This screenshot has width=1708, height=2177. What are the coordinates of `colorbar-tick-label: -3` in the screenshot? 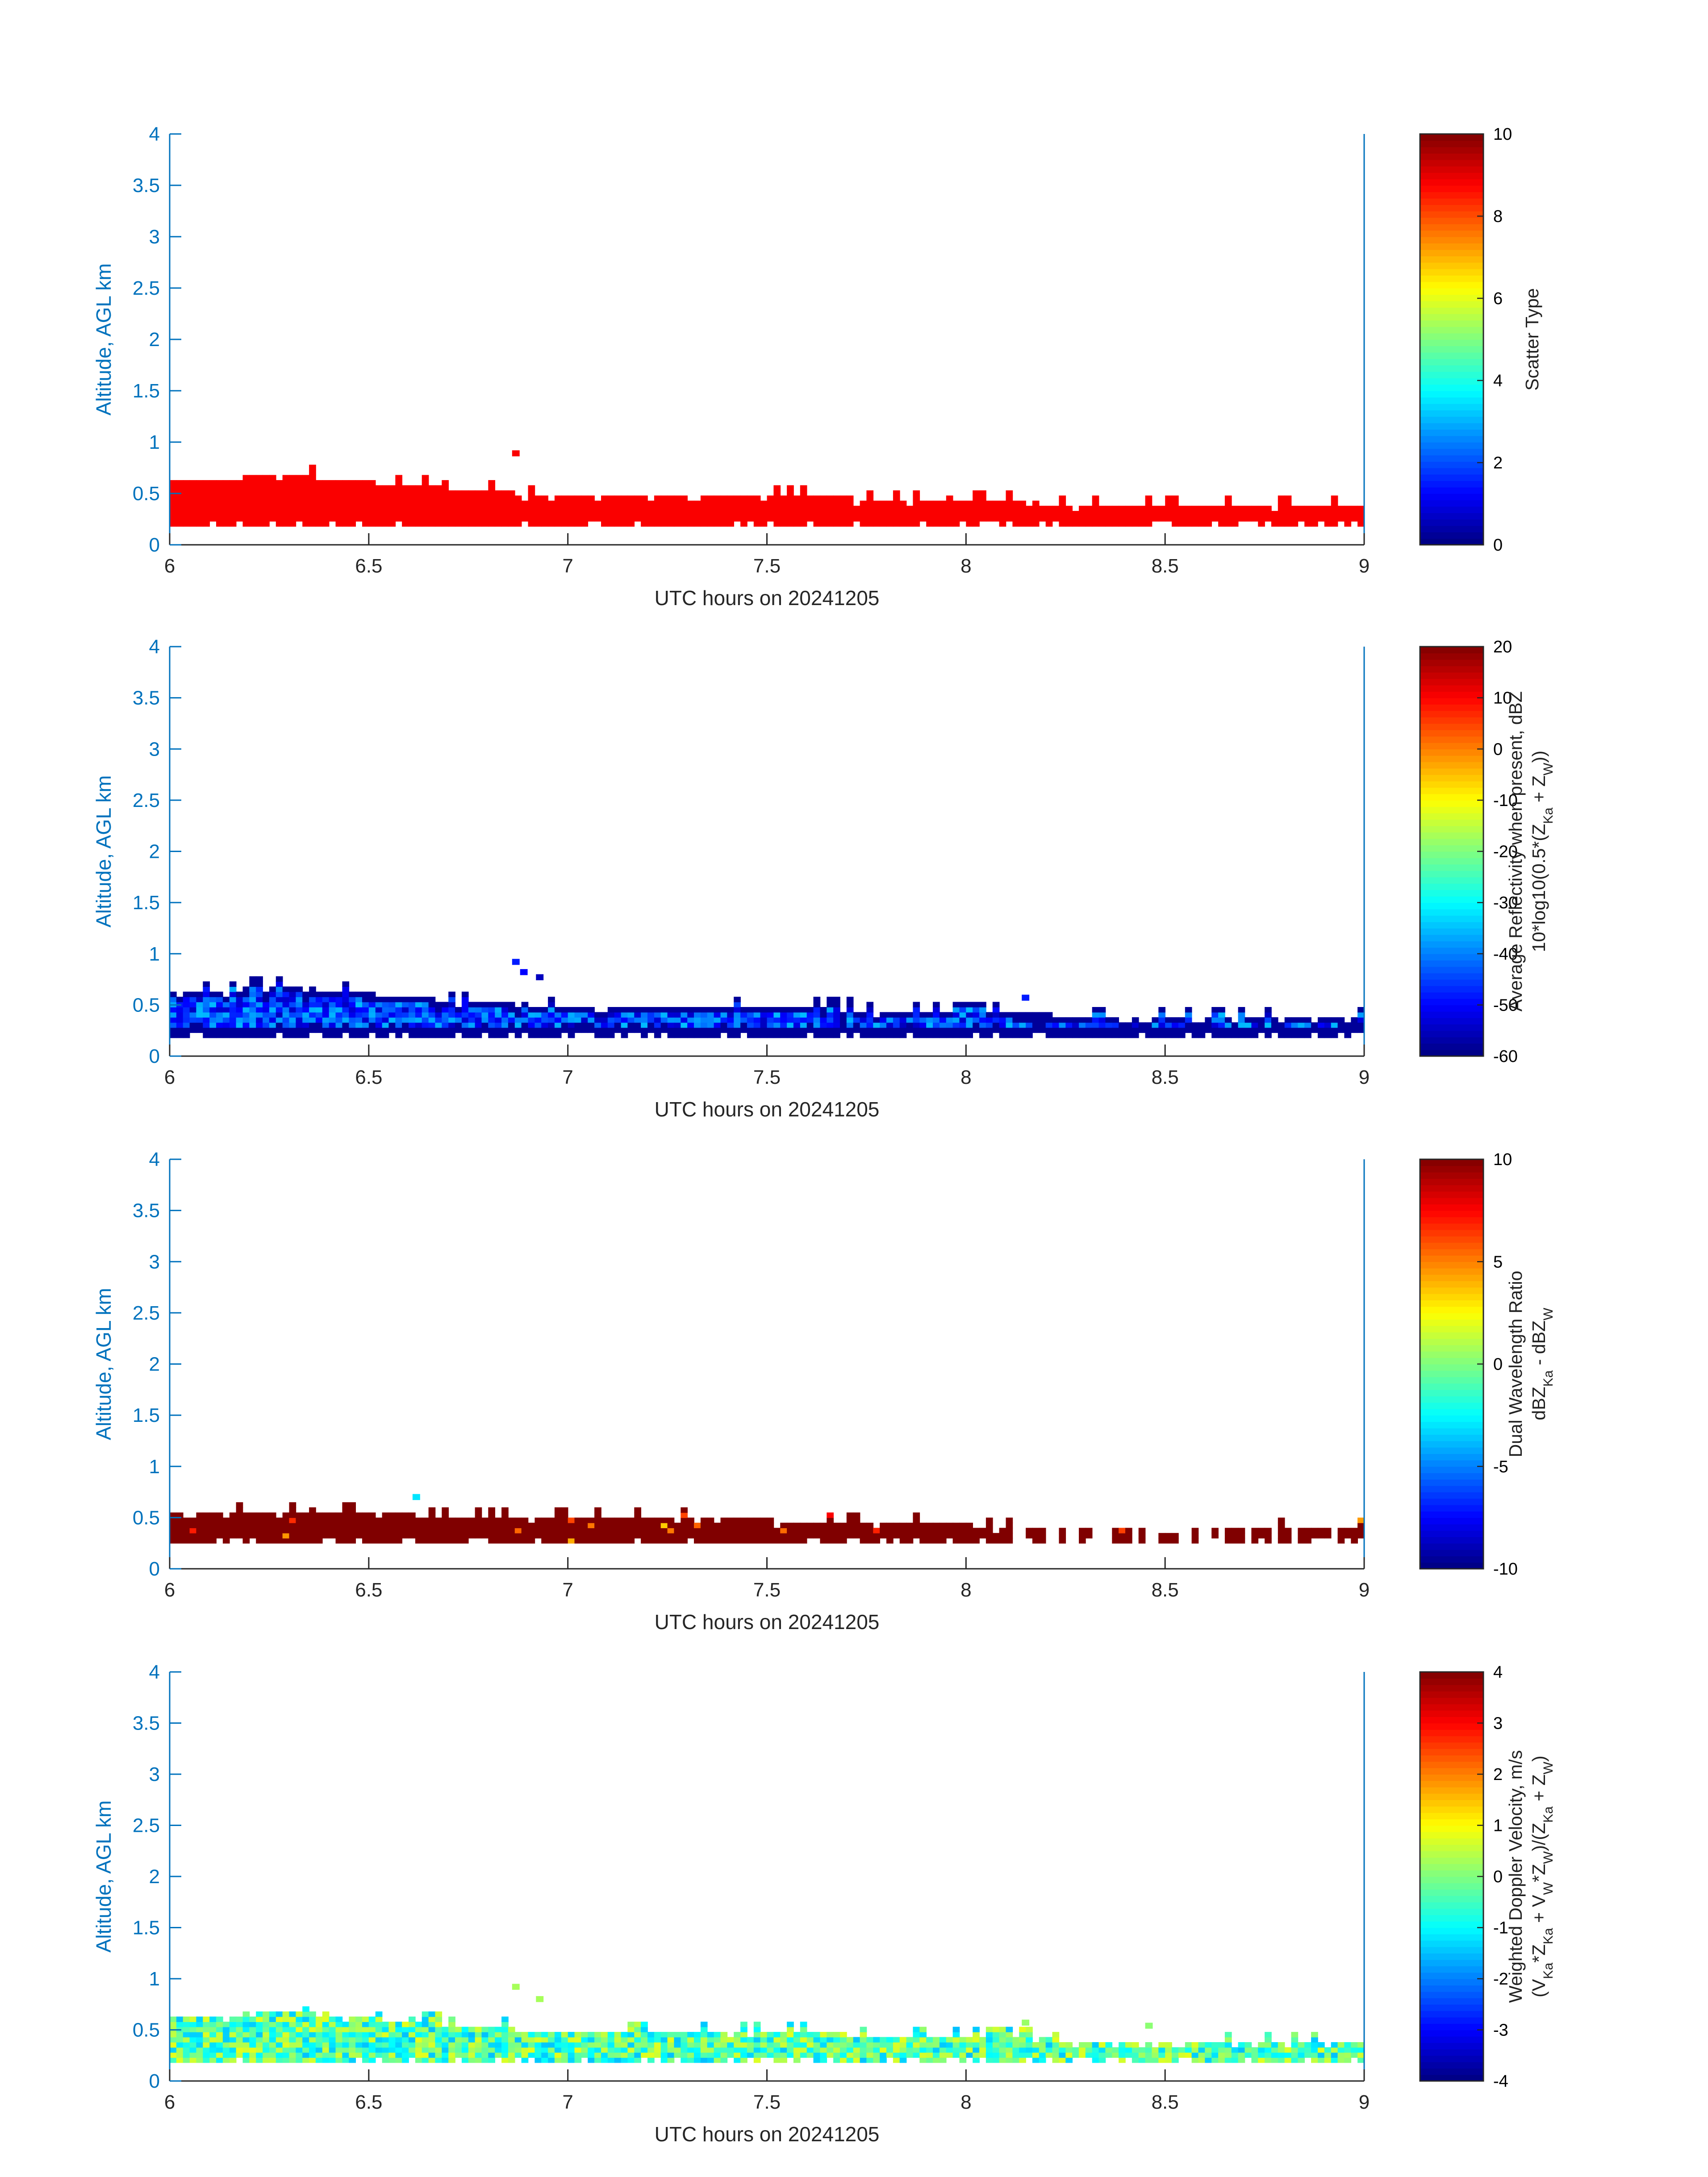 It's located at (1500, 2030).